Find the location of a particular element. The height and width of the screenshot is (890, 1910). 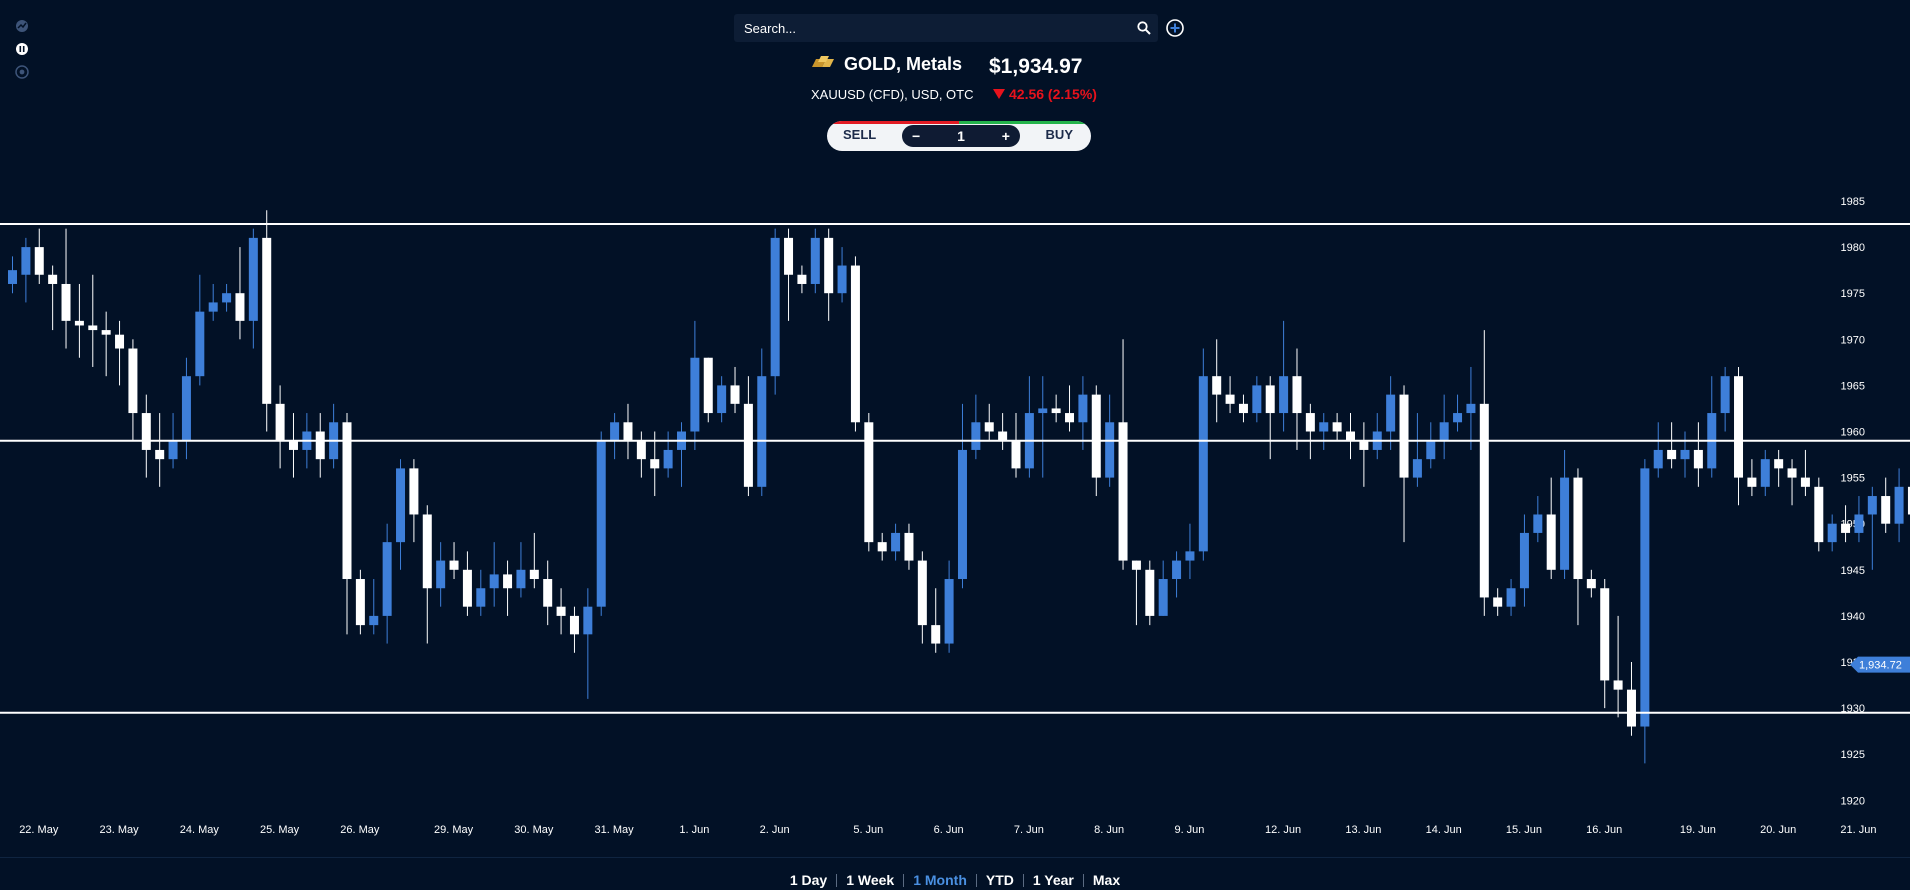

sell-button: SELL is located at coordinates (860, 134).